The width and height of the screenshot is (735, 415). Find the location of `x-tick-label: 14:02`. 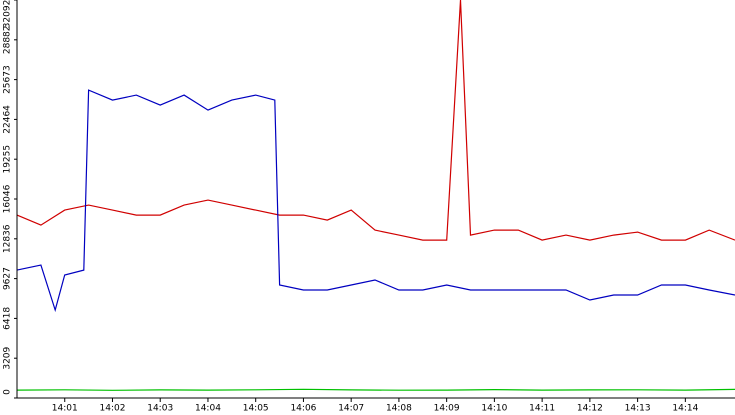

x-tick-label: 14:02 is located at coordinates (113, 409).